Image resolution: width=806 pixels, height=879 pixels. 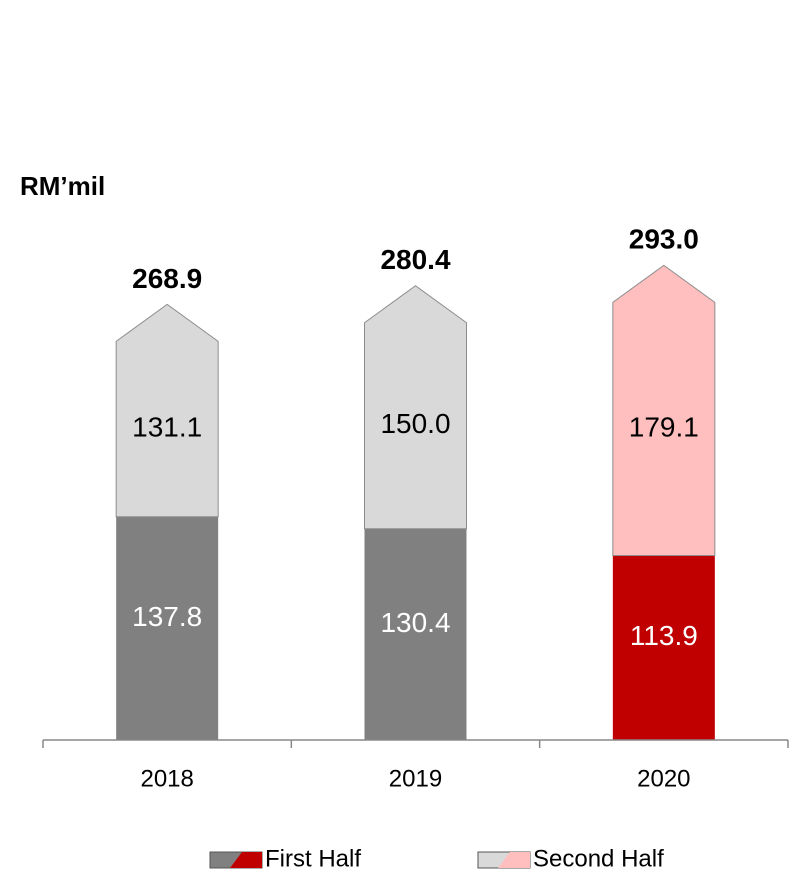 I want to click on x-tick-label: 2020, so click(x=663, y=778).